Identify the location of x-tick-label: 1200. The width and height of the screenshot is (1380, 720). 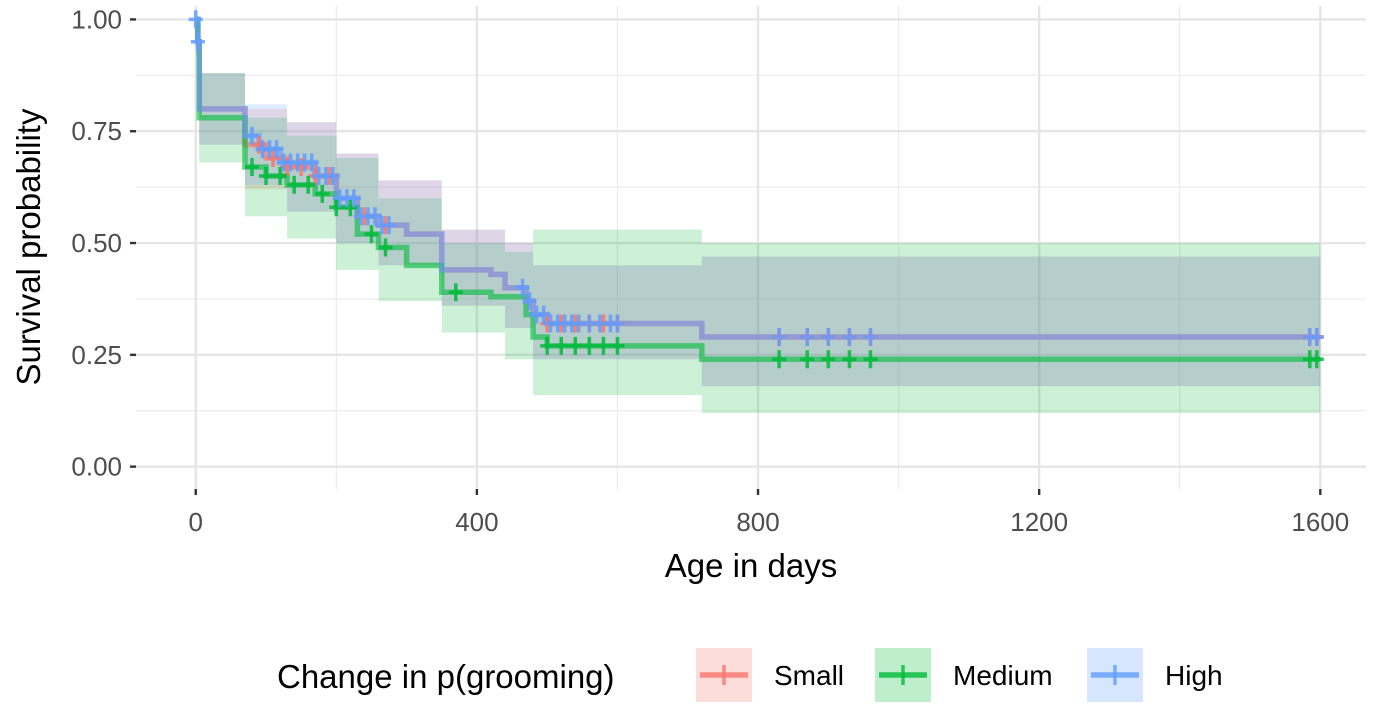
(1039, 522).